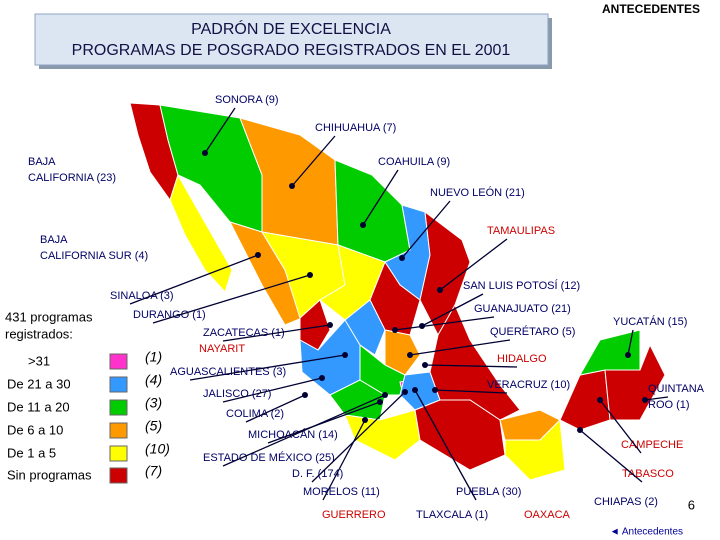 The width and height of the screenshot is (720, 540). What do you see at coordinates (528, 385) in the screenshot?
I see `state-label: VERACRUZ (10)` at bounding box center [528, 385].